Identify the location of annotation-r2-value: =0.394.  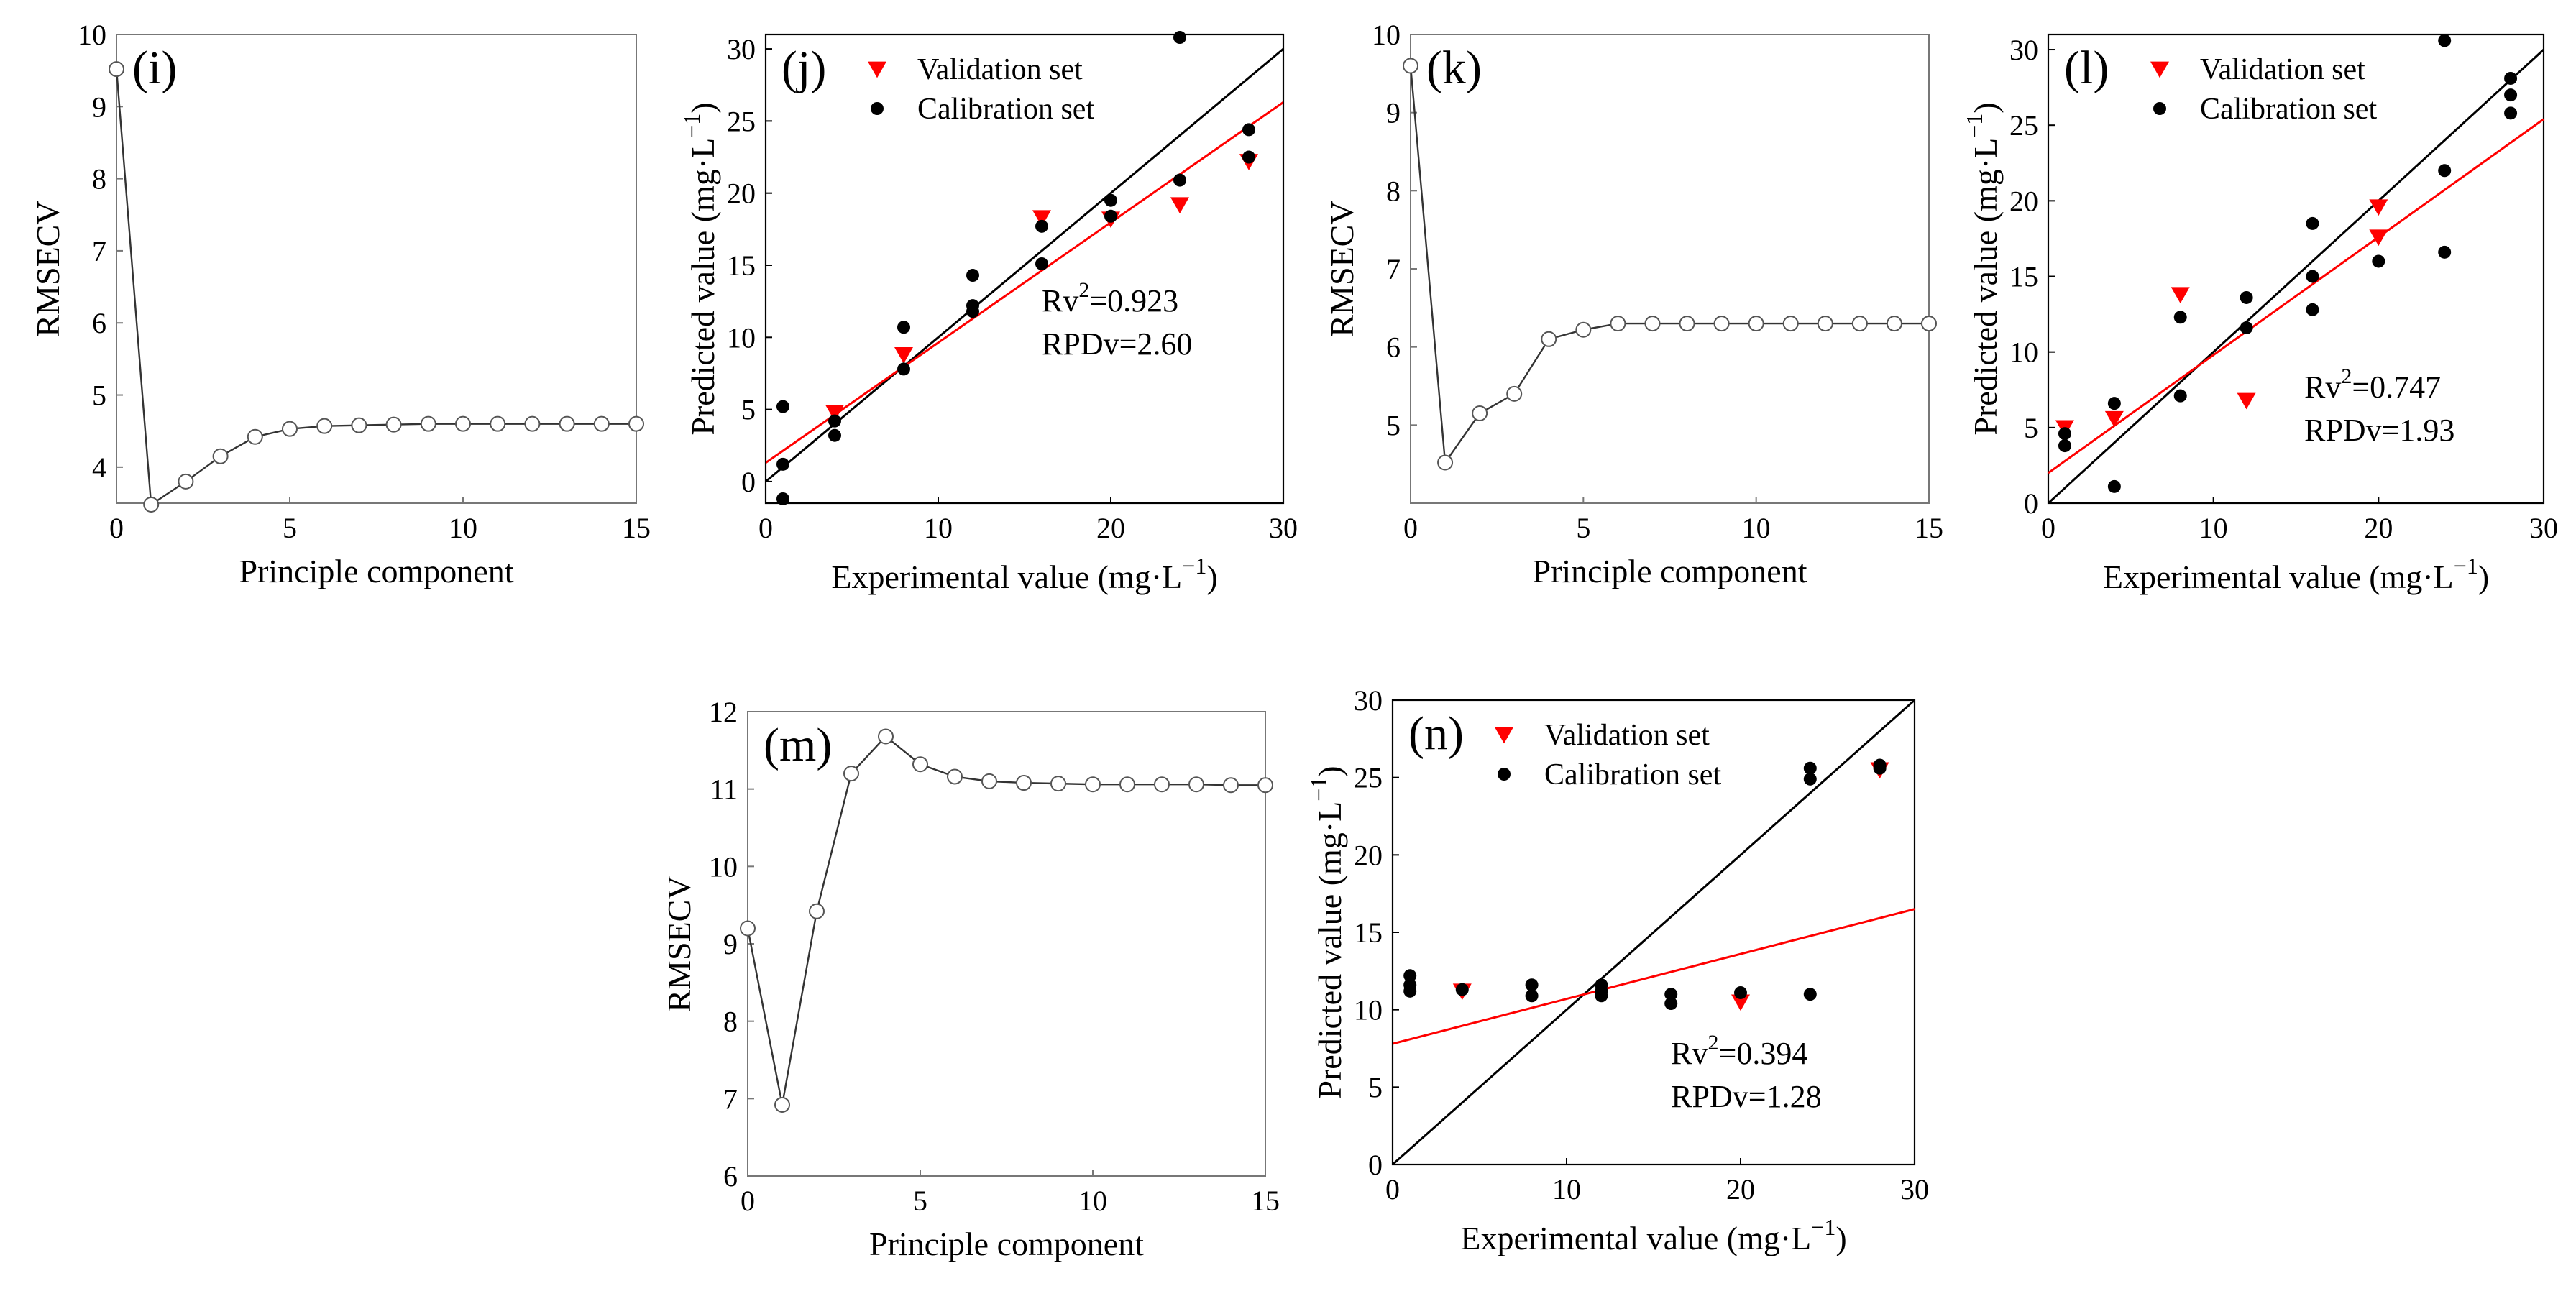
(1764, 1053).